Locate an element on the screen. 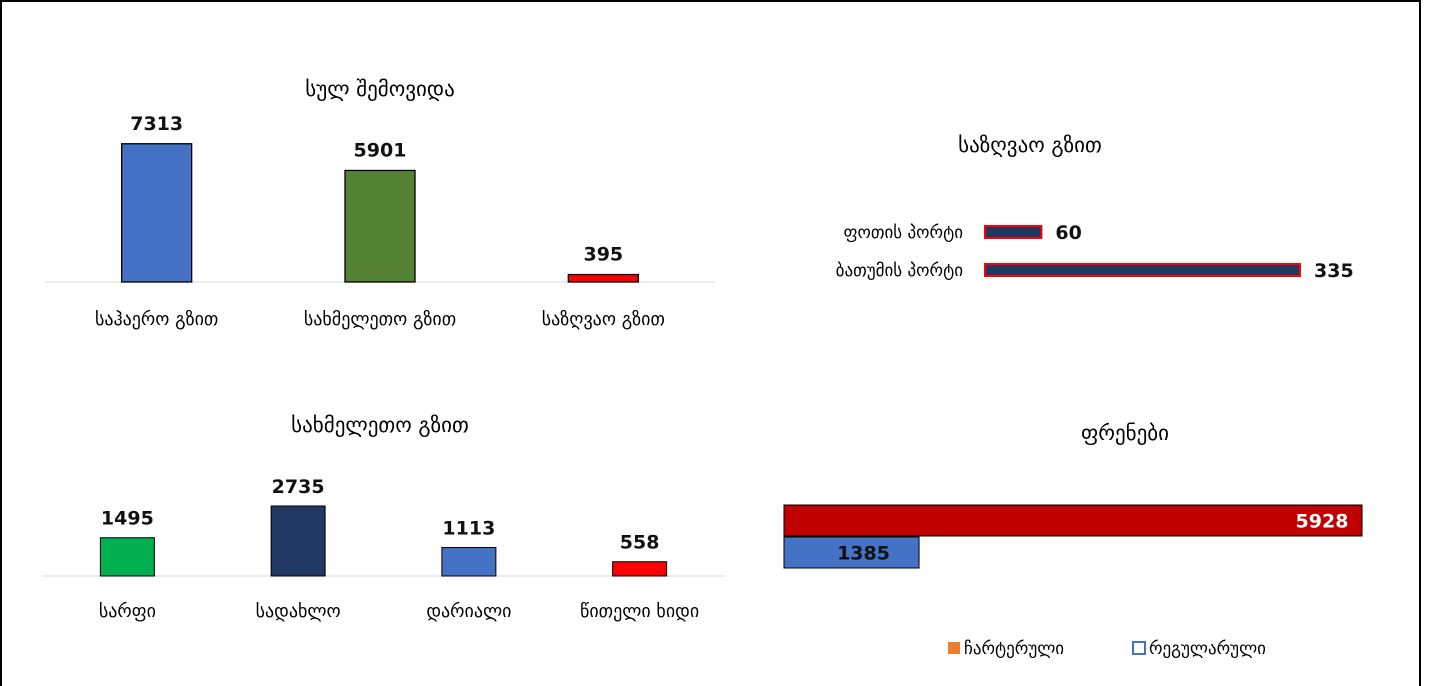 The image size is (1431, 686). category-label: ფოთის პორტი is located at coordinates (903, 233).